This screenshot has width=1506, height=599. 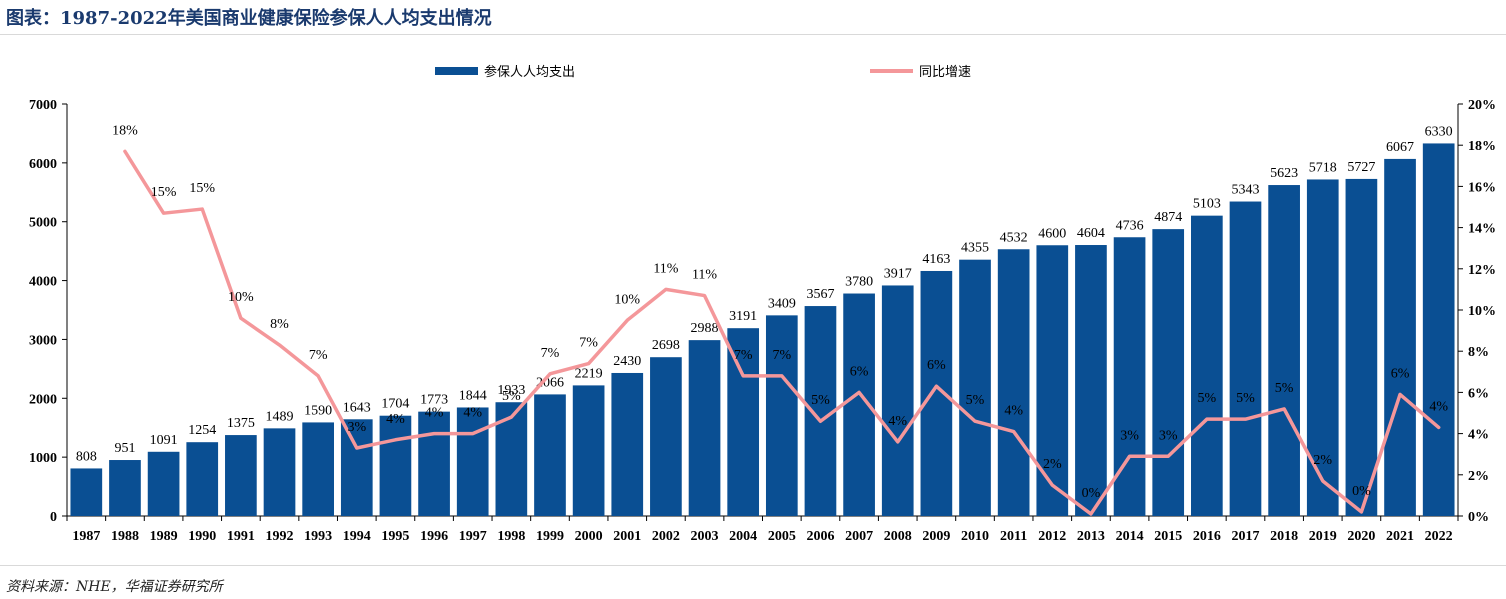 What do you see at coordinates (249, 18) in the screenshot?
I see `chart-title: 图表：1987-2022年美国商业健康保险参保人人均支出情况` at bounding box center [249, 18].